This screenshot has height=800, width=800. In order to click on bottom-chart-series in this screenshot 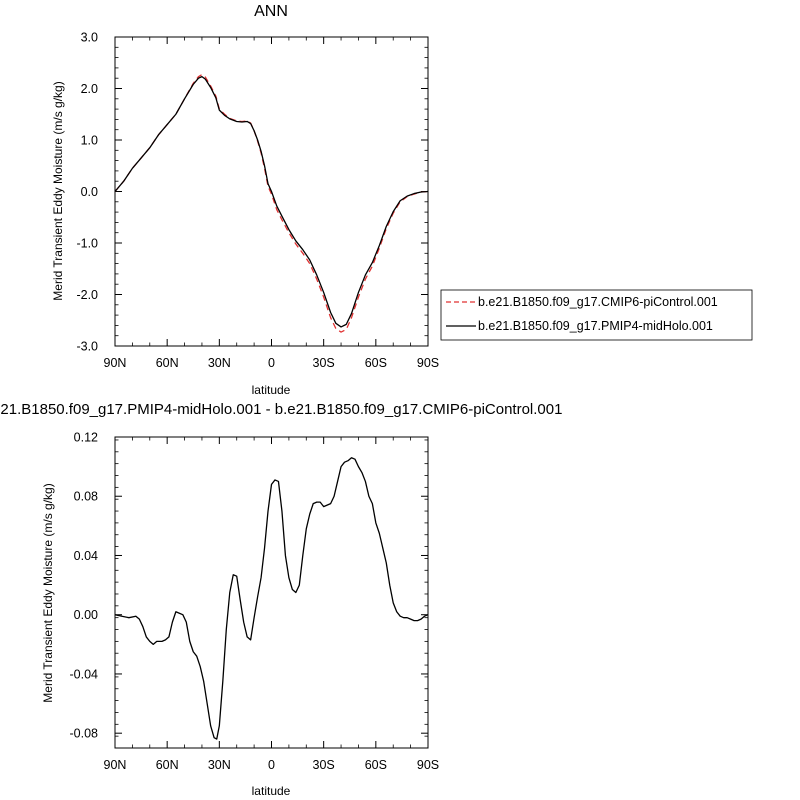, I will do `click(271, 598)`.